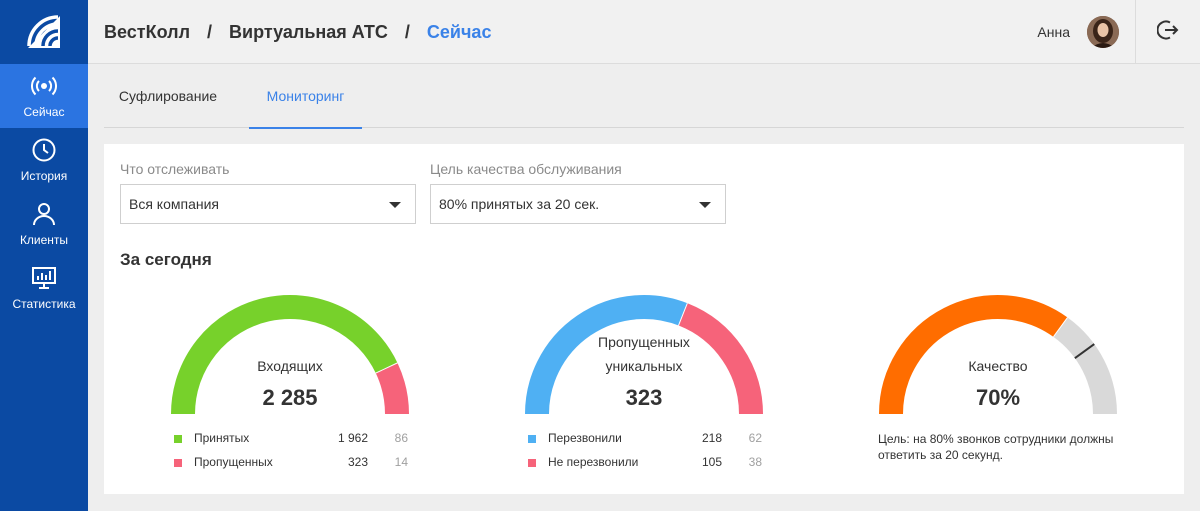 This screenshot has height=511, width=1200. I want to click on gauge-incoming: Входящих 2 285, so click(290, 354).